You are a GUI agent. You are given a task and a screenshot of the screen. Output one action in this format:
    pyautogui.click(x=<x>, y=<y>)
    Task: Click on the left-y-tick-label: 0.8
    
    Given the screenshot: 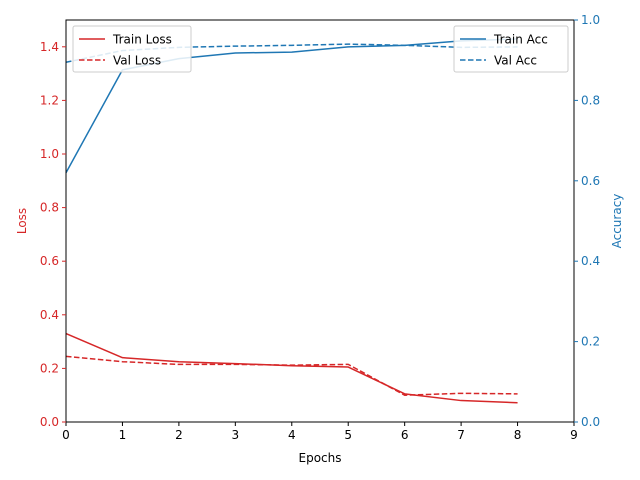 What is the action you would take?
    pyautogui.click(x=49, y=208)
    